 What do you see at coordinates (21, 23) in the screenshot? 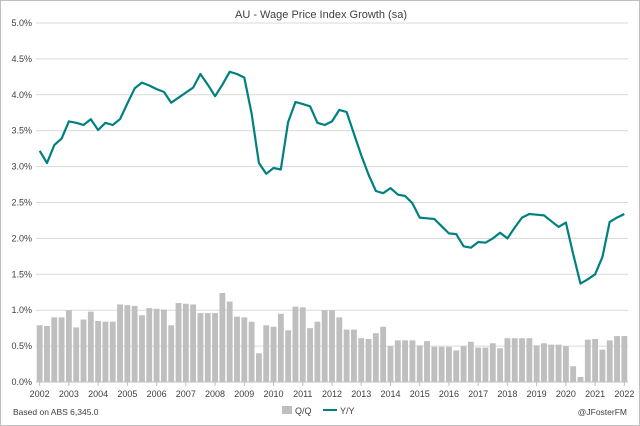
I see `y-tick-label: 5.0%` at bounding box center [21, 23].